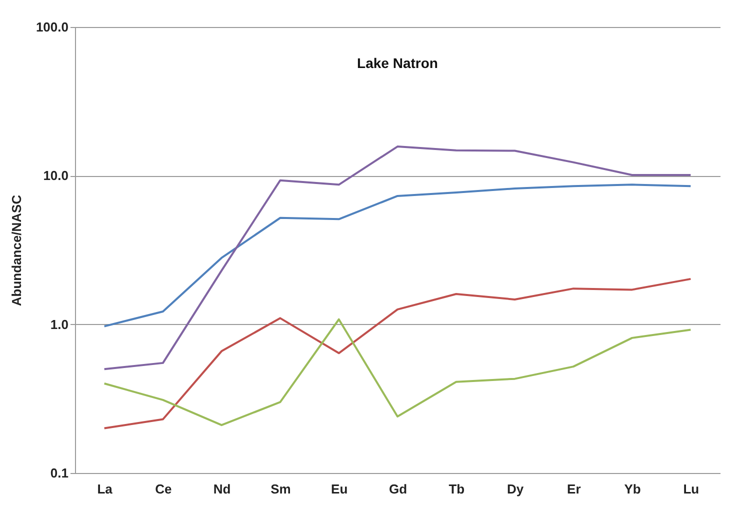 This screenshot has width=735, height=507. What do you see at coordinates (632, 489) in the screenshot?
I see `x-tick-label: Yb` at bounding box center [632, 489].